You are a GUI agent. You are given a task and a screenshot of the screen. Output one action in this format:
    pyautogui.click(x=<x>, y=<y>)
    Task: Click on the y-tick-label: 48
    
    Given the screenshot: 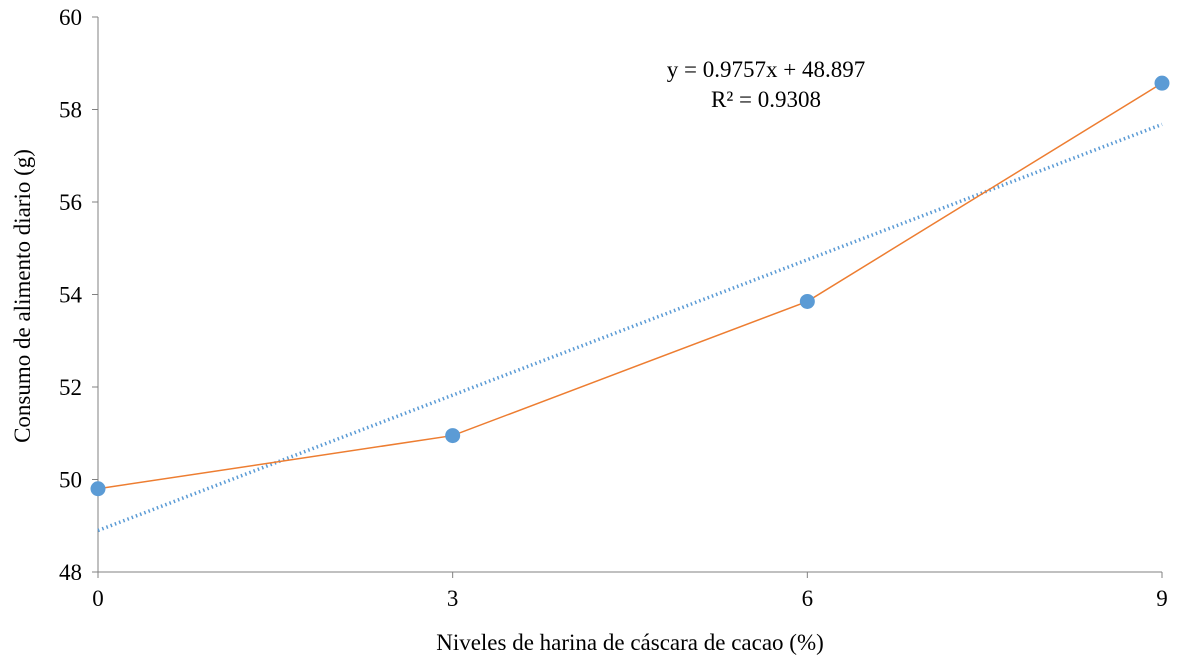 What is the action you would take?
    pyautogui.click(x=70, y=572)
    